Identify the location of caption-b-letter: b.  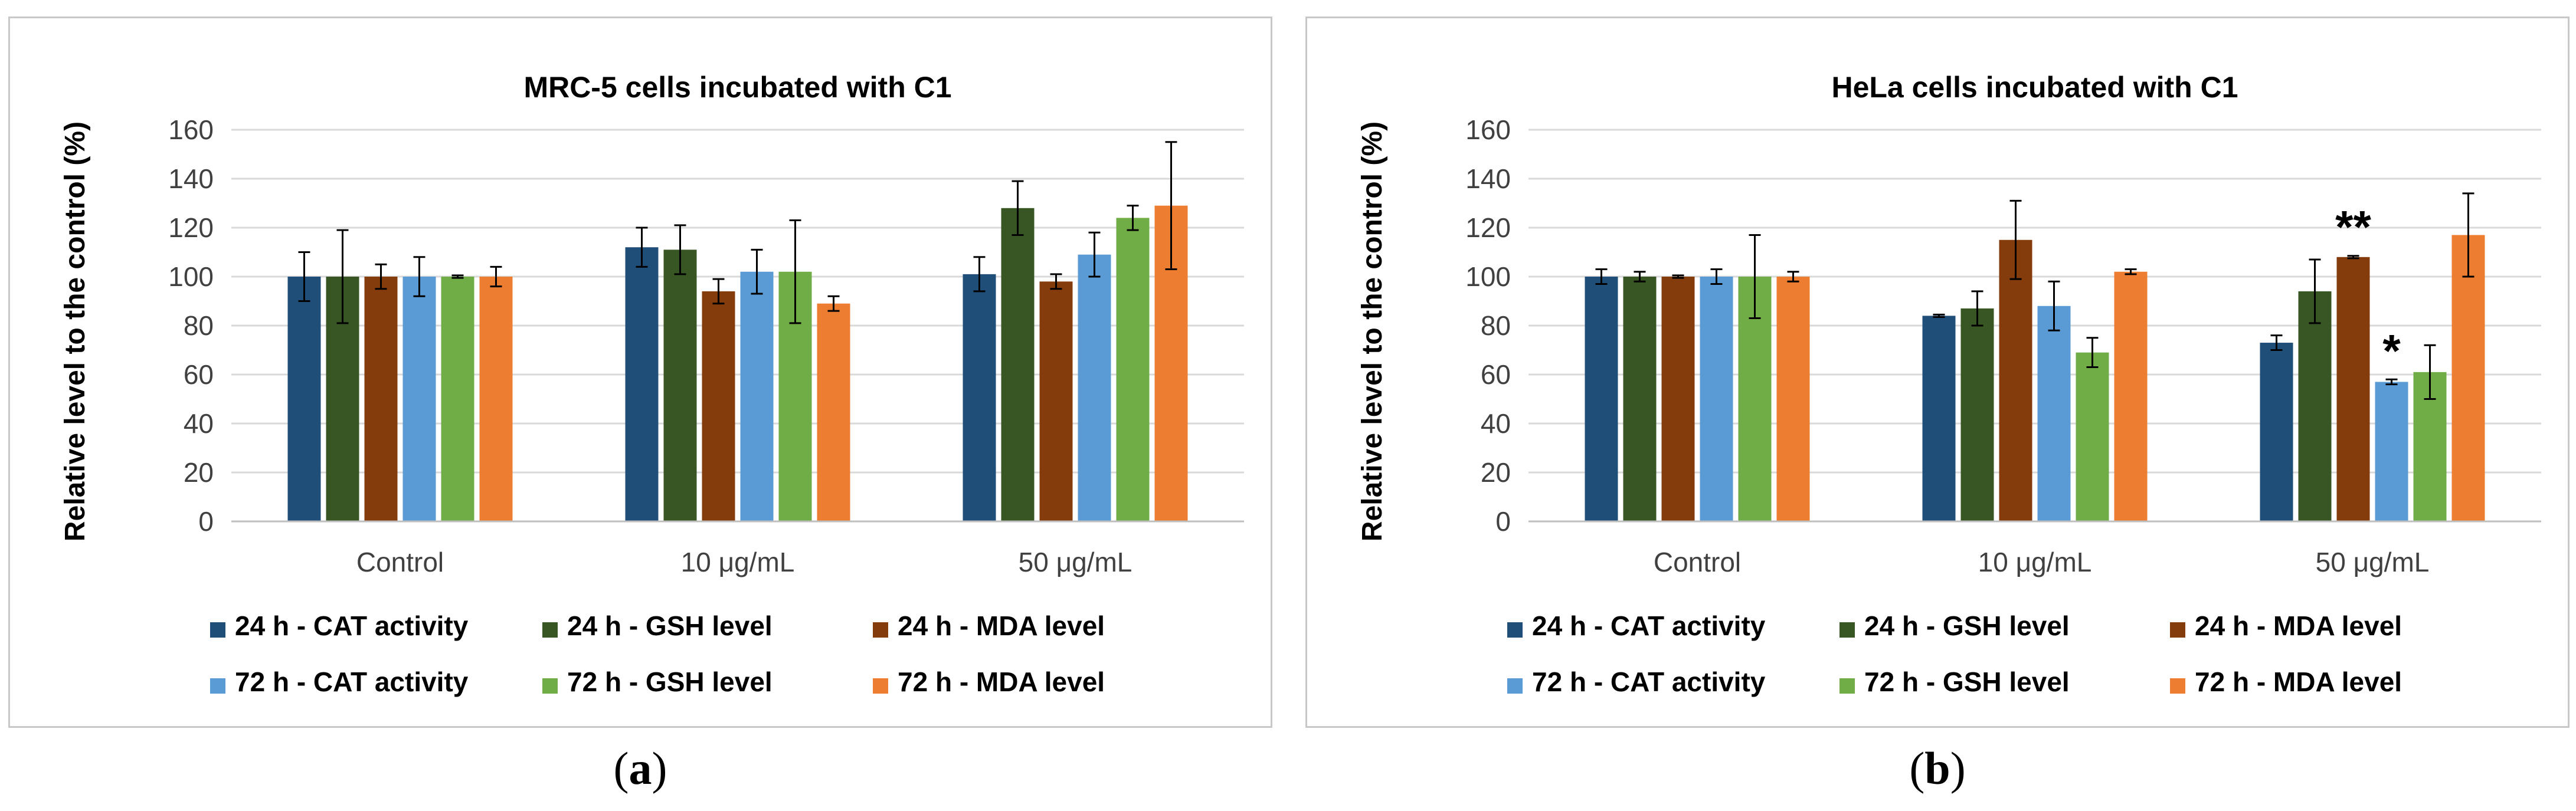
(1937, 768).